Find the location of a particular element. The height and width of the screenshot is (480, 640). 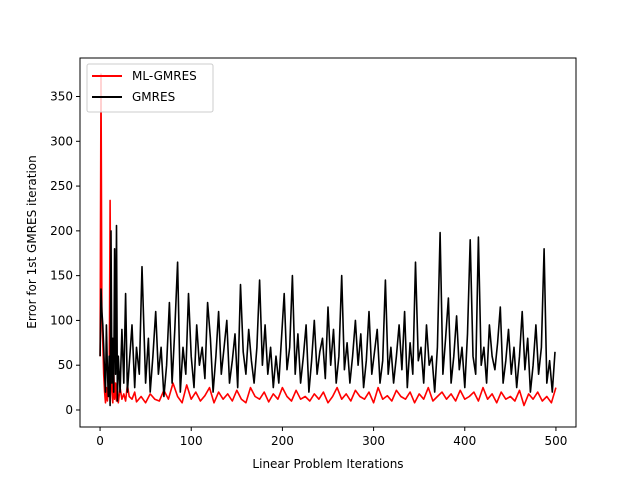

y-tick-label: 250 is located at coordinates (61, 186).